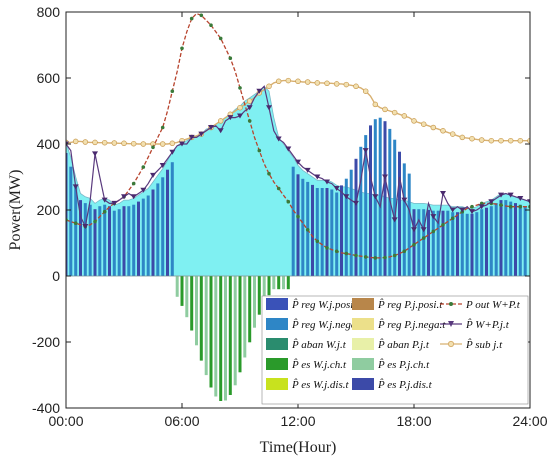 Image resolution: width=550 pixels, height=460 pixels. I want to click on legend-item-w_posi: P̂ reg W.j.posi.t, so click(313, 304).